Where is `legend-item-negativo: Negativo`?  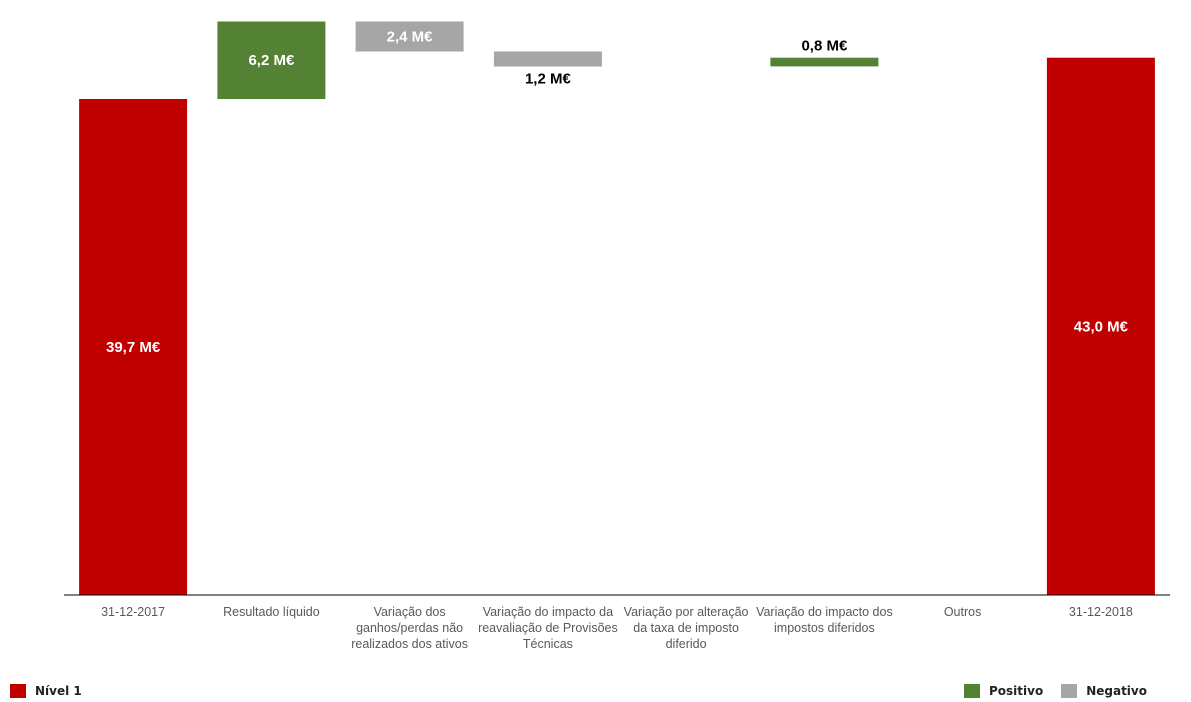
legend-item-negativo: Negativo is located at coordinates (1104, 691).